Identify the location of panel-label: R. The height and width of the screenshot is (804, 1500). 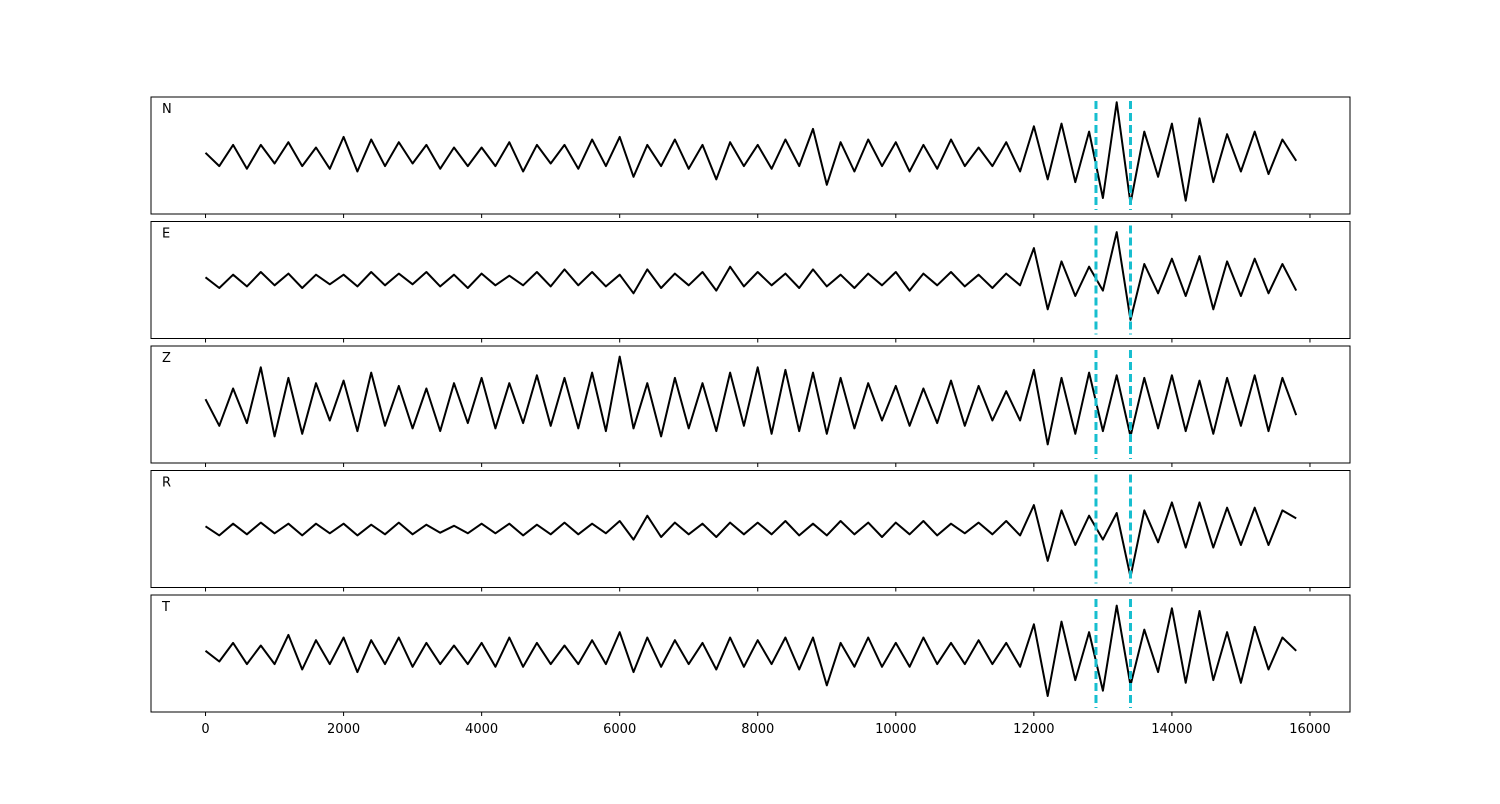
(166, 483).